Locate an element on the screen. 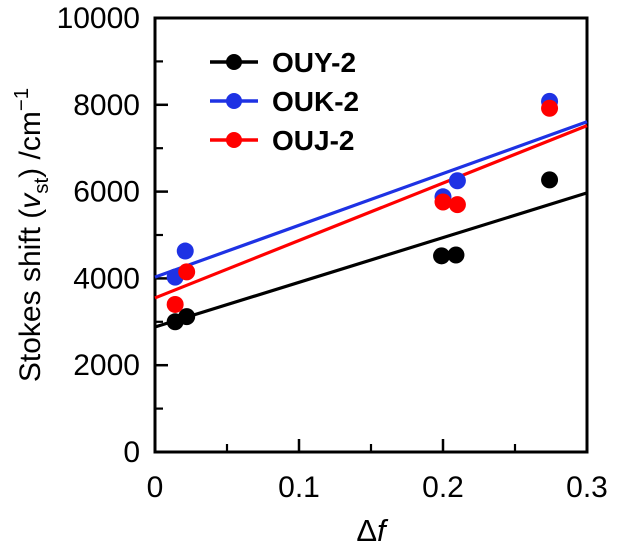  y-axis-label: Stokes shift (vst) /cm−1 is located at coordinates (32, 235).